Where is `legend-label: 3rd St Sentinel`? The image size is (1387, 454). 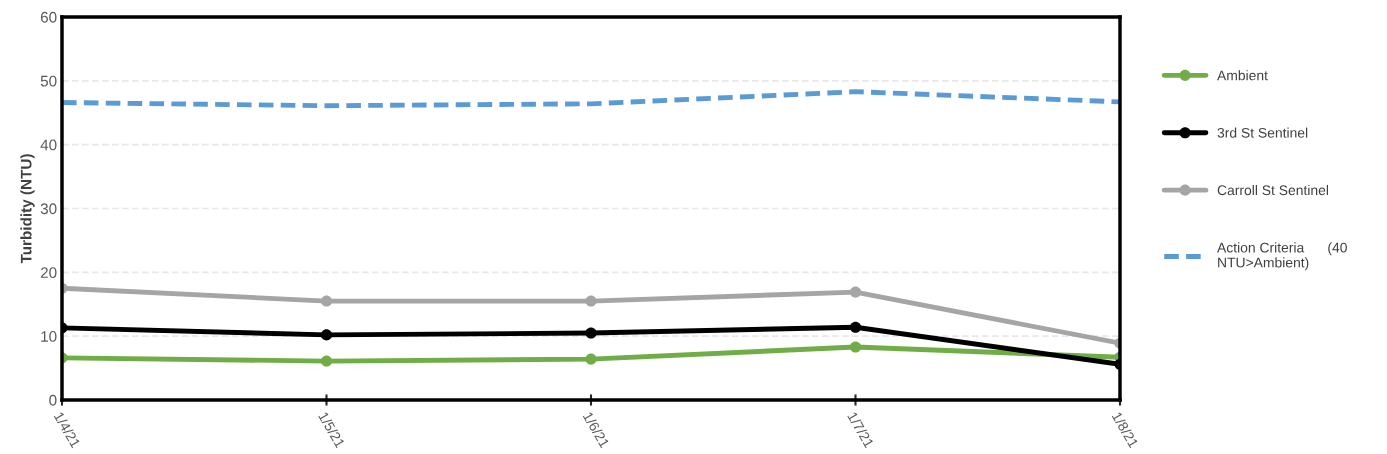
legend-label: 3rd St Sentinel is located at coordinates (1262, 132).